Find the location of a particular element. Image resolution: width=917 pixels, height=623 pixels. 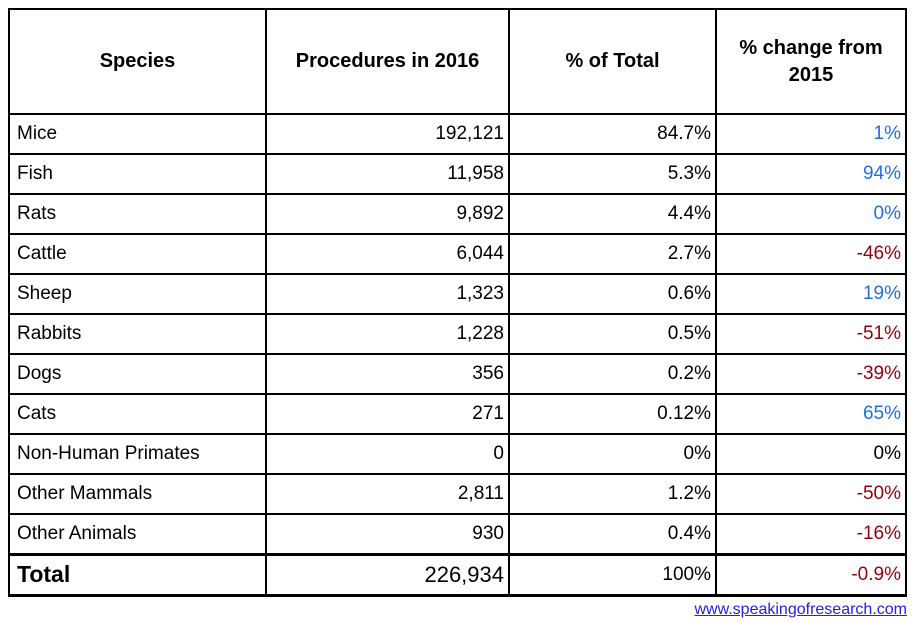

pct-total-cell: 84.7% is located at coordinates (612, 134).